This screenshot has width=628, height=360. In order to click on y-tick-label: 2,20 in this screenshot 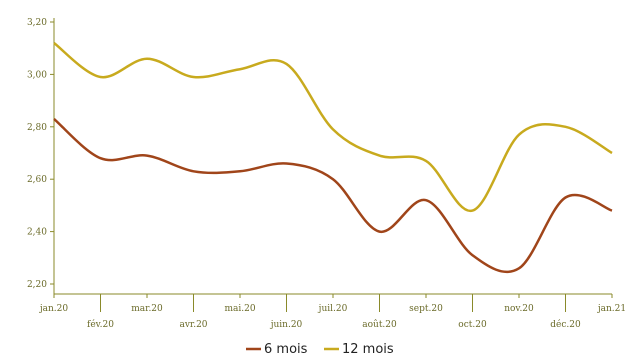, I will do `click(37, 285)`.